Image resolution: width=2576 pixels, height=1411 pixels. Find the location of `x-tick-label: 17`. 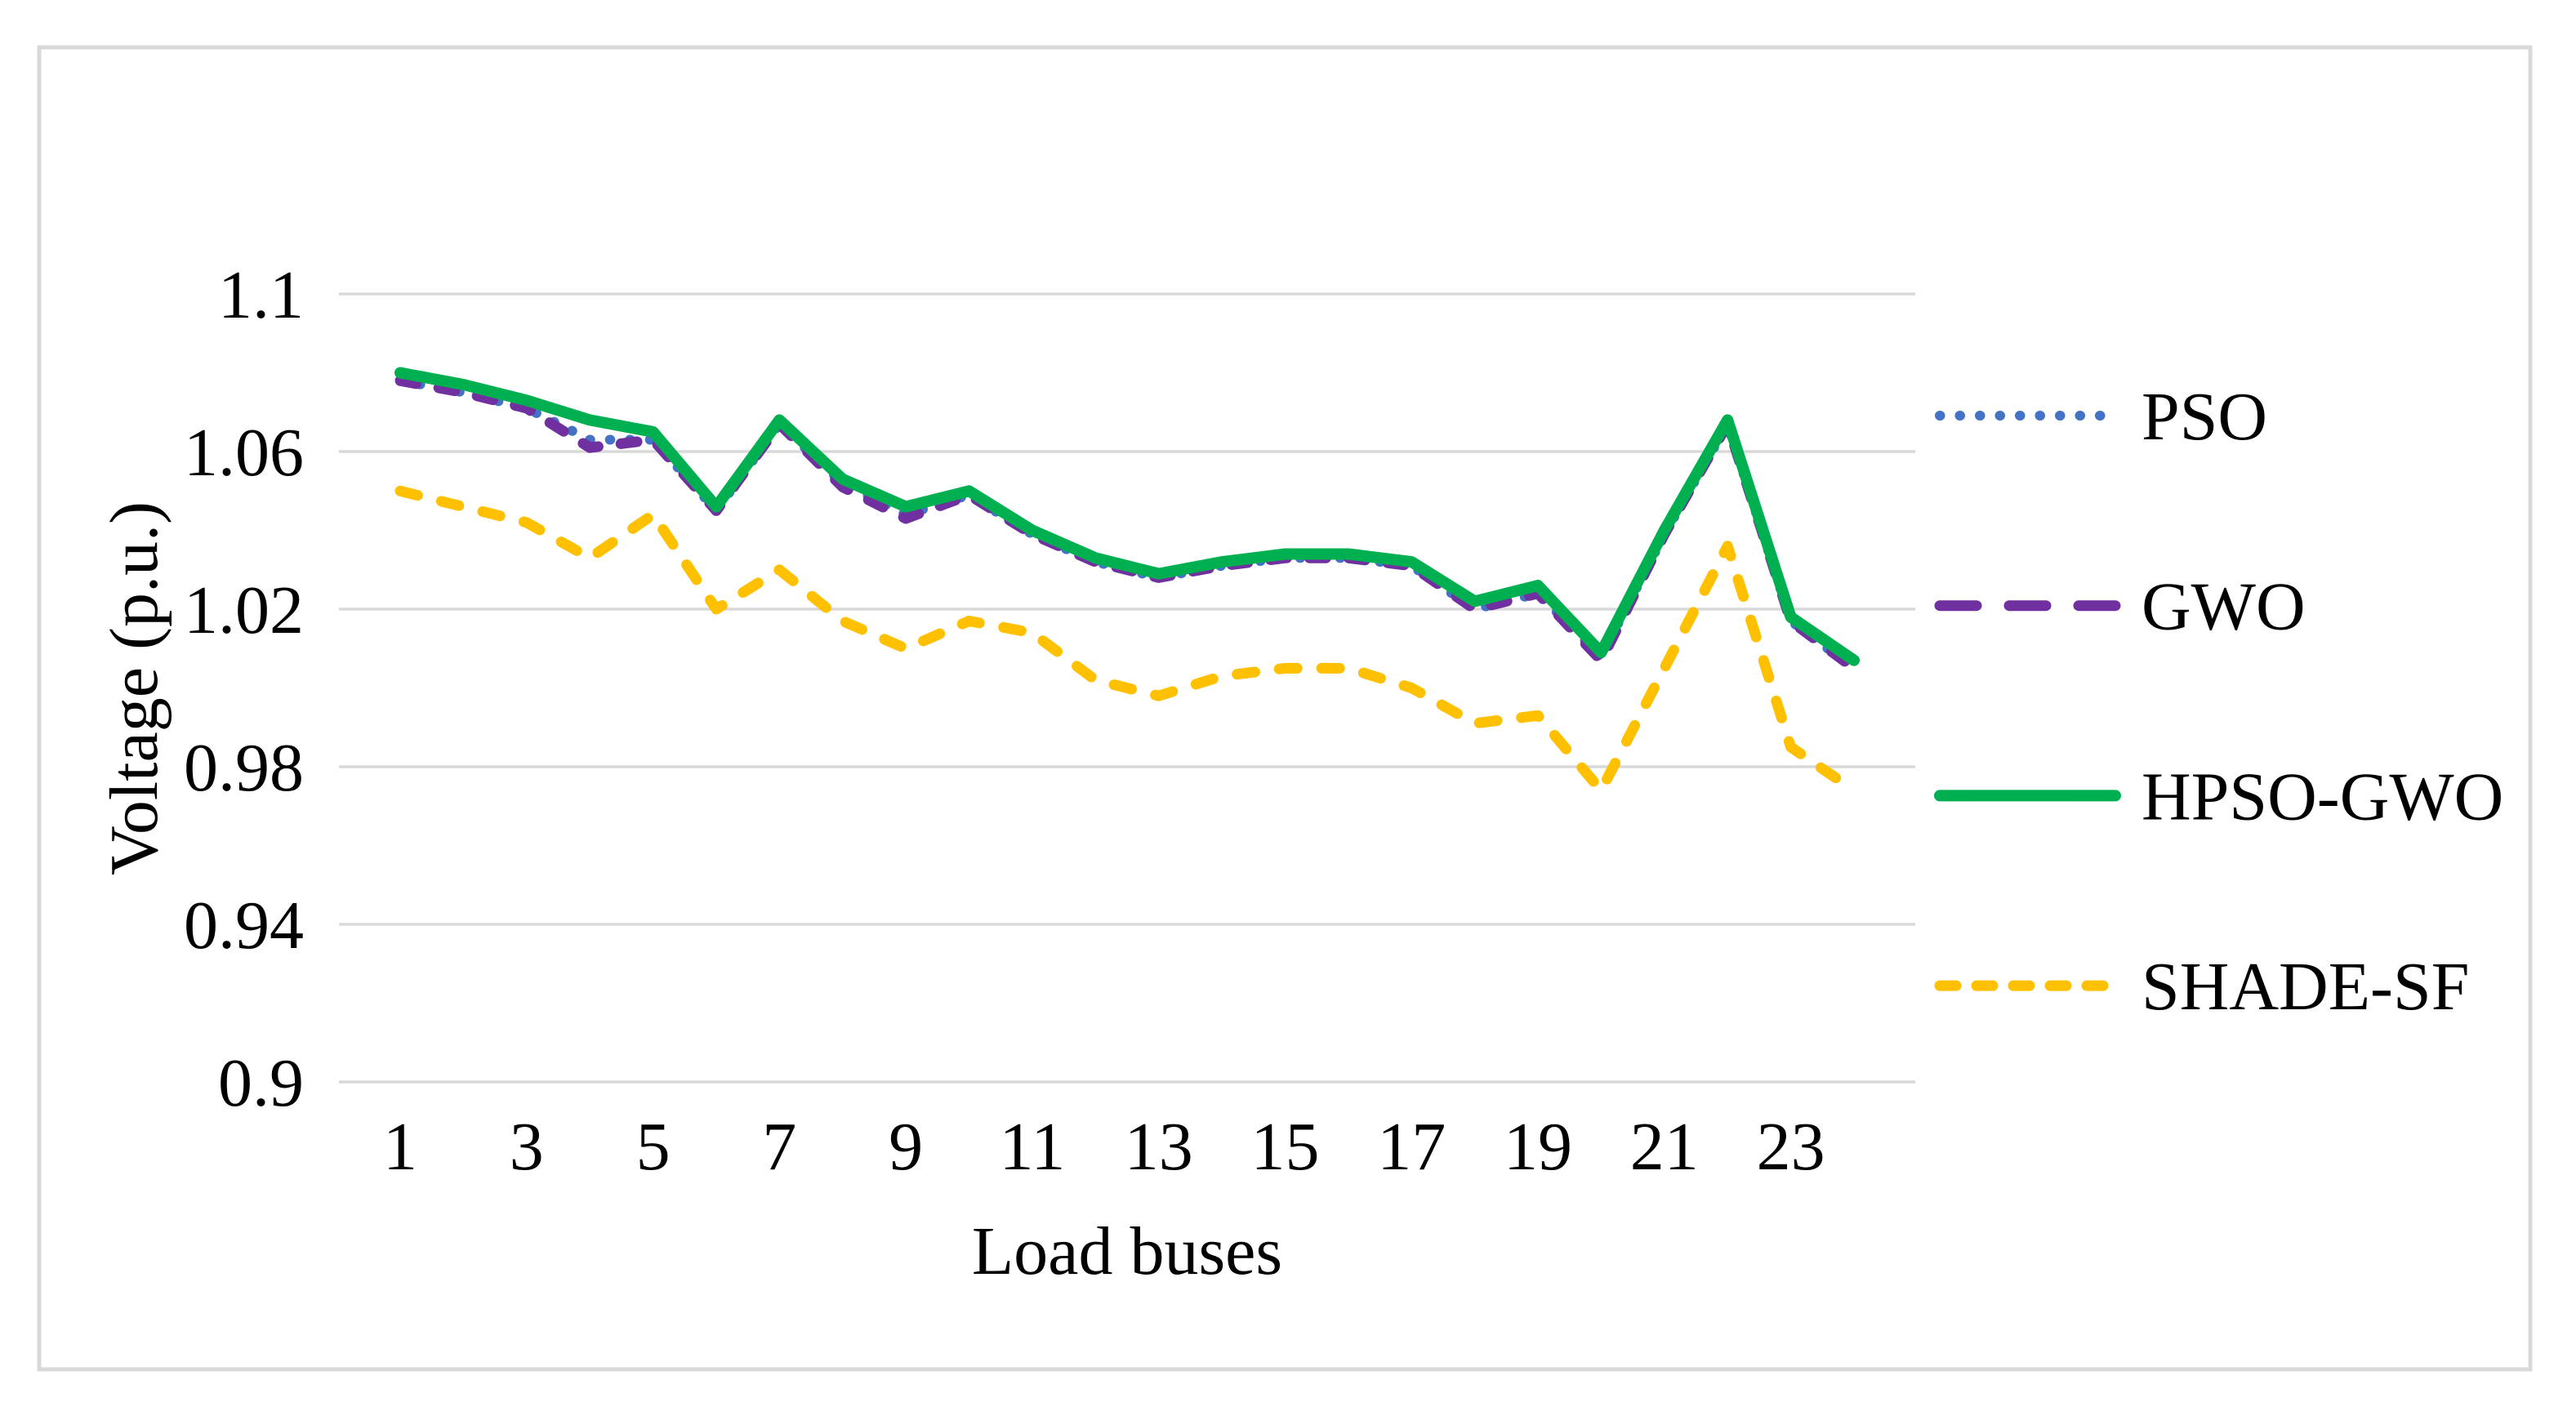

x-tick-label: 17 is located at coordinates (1411, 1147).